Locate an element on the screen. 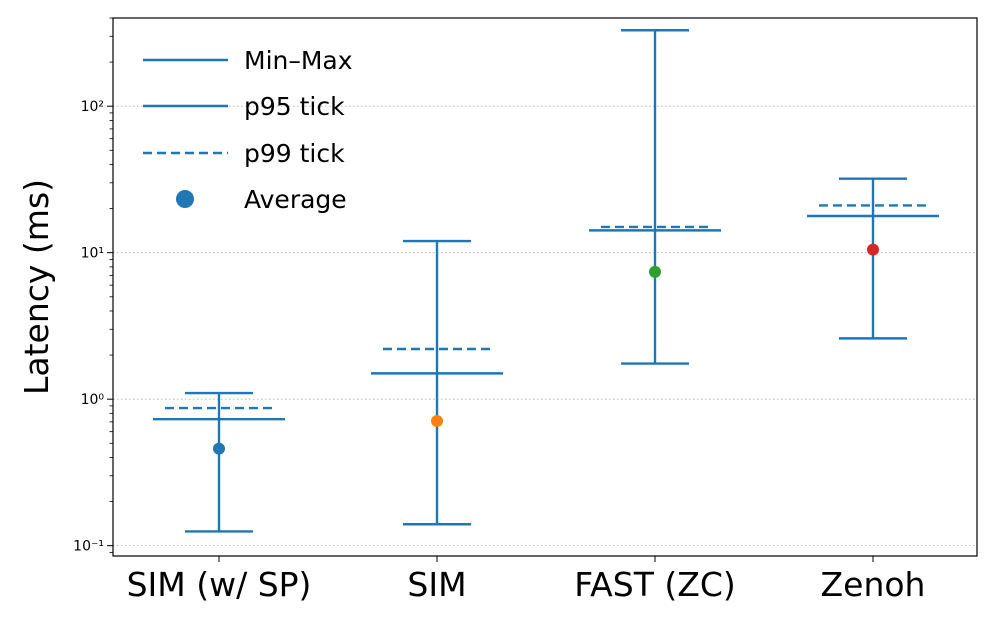 Image resolution: width=997 pixels, height=623 pixels. legend-p99-label: p99 tick is located at coordinates (294, 153).